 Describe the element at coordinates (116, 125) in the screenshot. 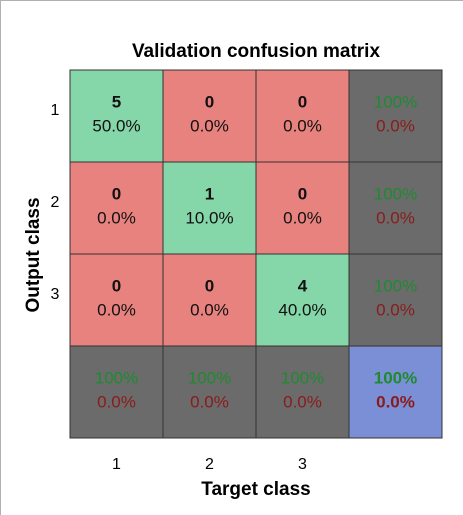

I see `cell-percent: 50.0%` at that location.